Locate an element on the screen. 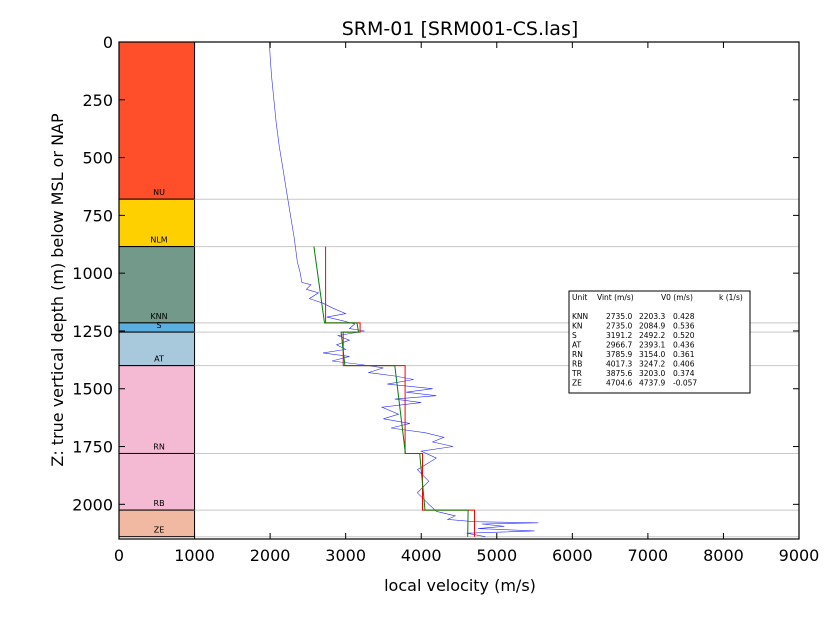  series-step-line is located at coordinates (400, 391).